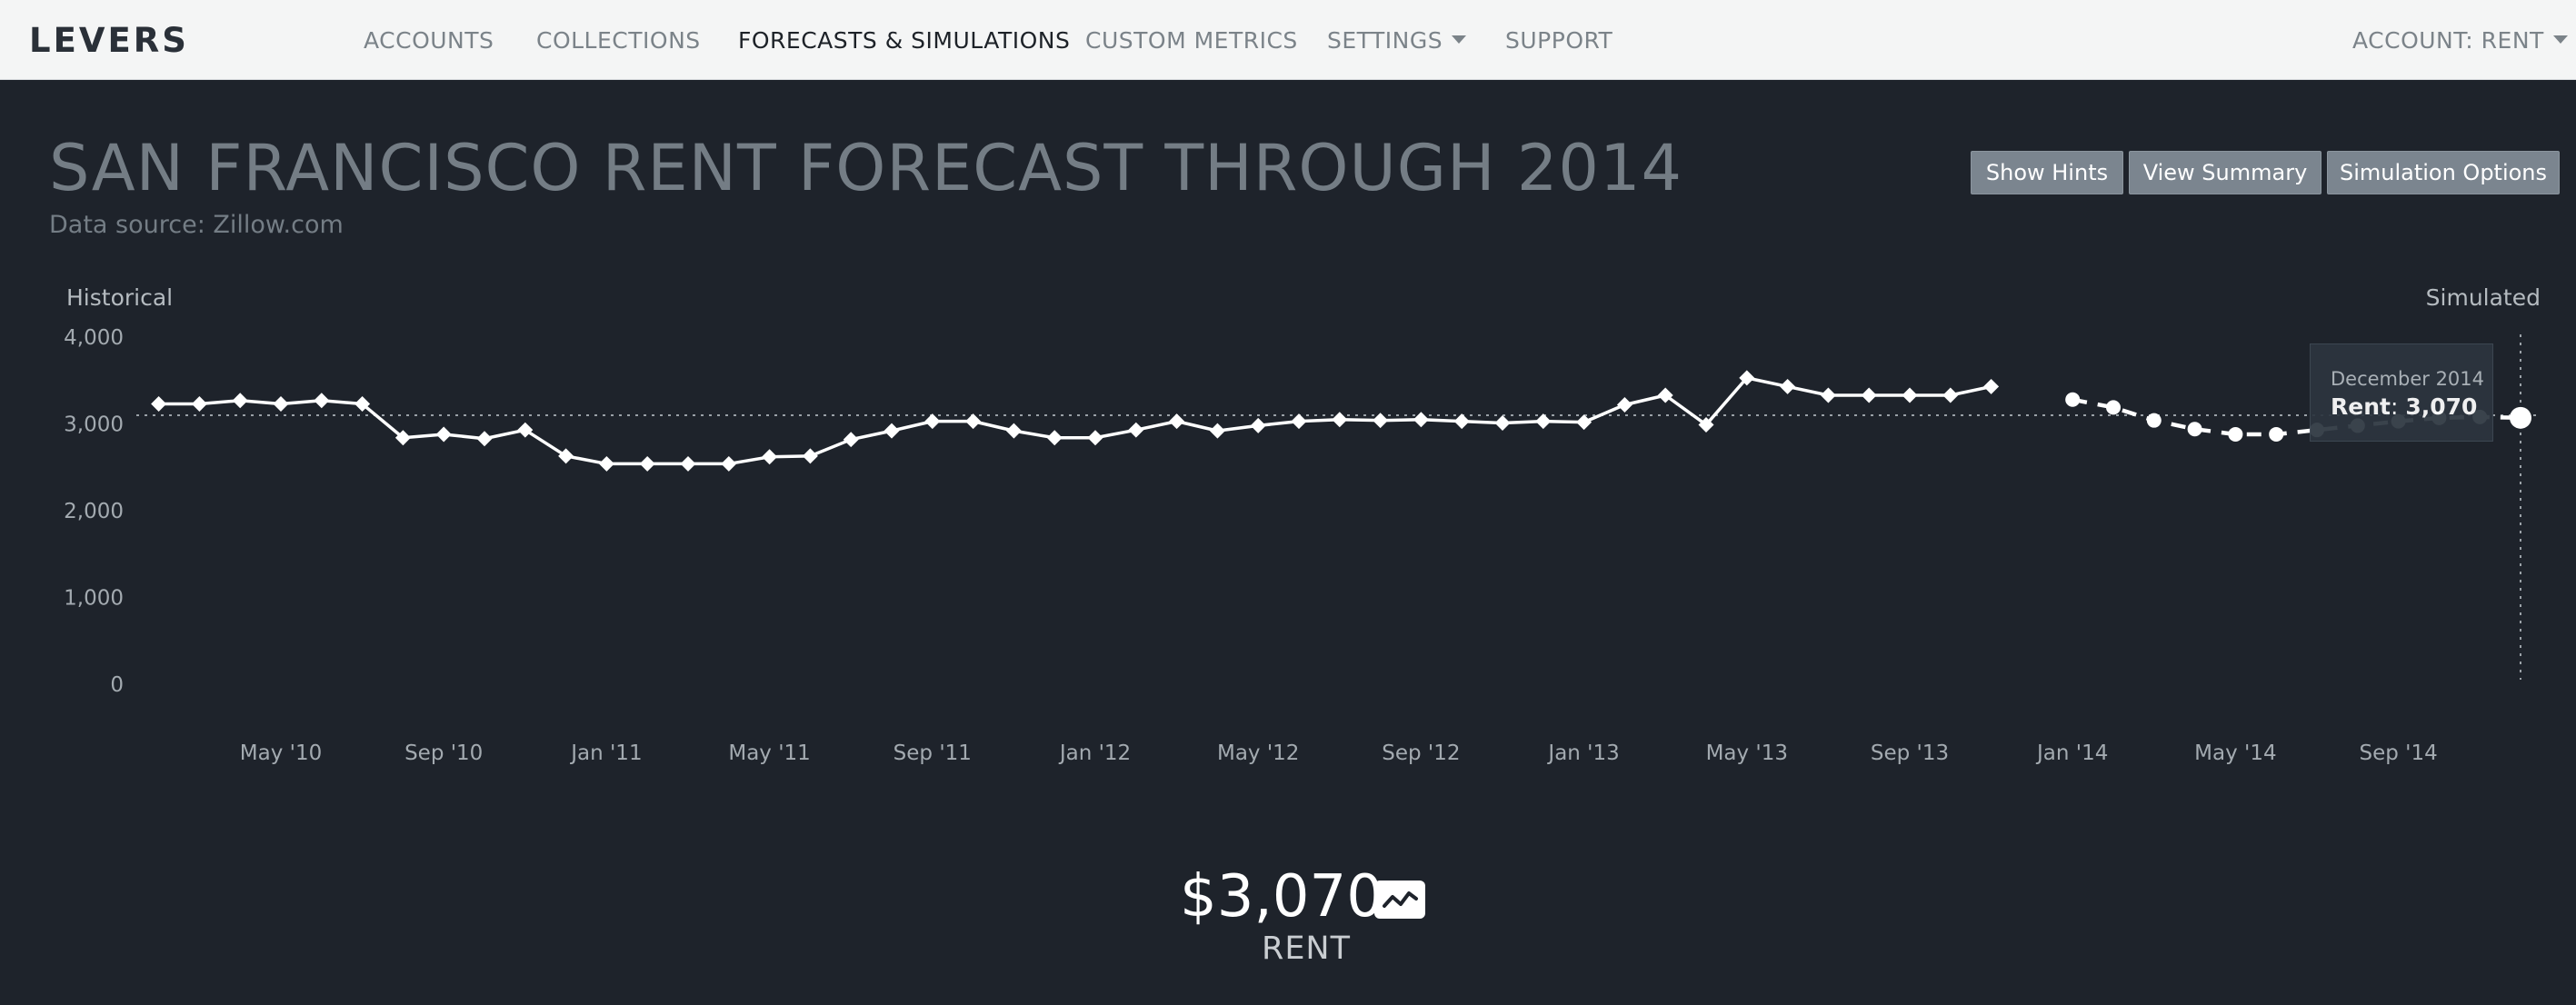  What do you see at coordinates (1306, 948) in the screenshot?
I see `forecast-label: RENT` at bounding box center [1306, 948].